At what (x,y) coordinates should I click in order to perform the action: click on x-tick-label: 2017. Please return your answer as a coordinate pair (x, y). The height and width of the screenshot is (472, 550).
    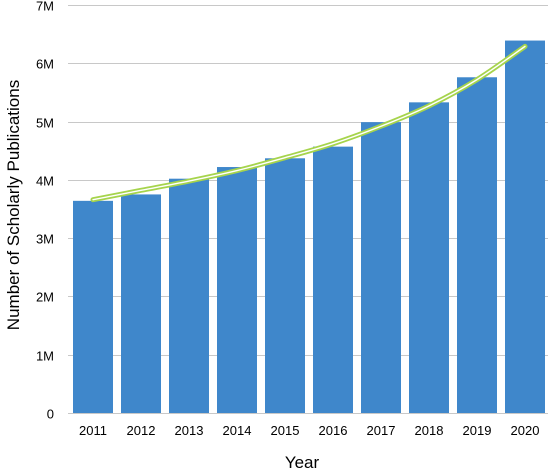
    Looking at the image, I should click on (381, 430).